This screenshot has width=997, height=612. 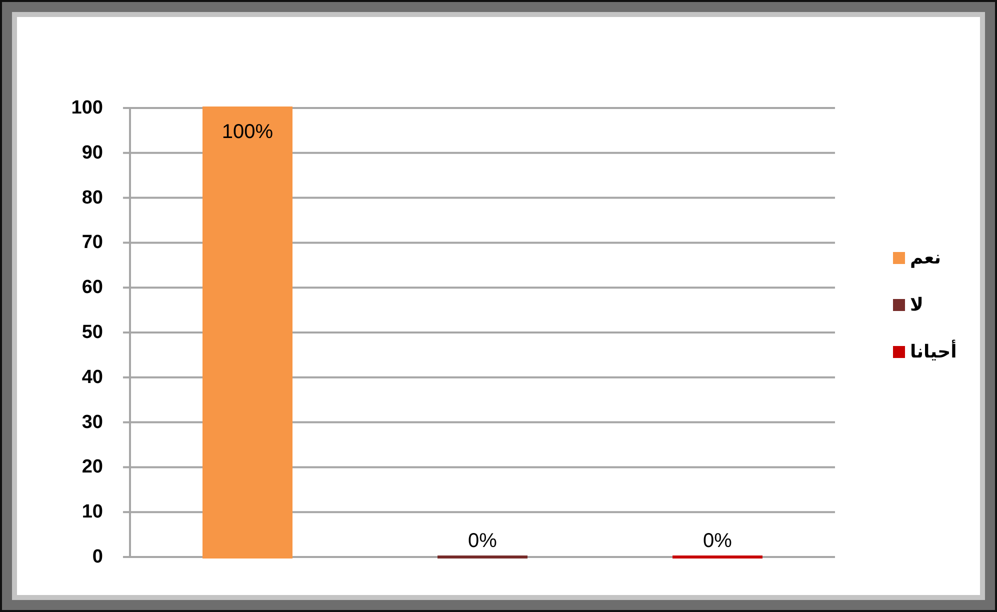 I want to click on legend-label: لا, so click(x=917, y=305).